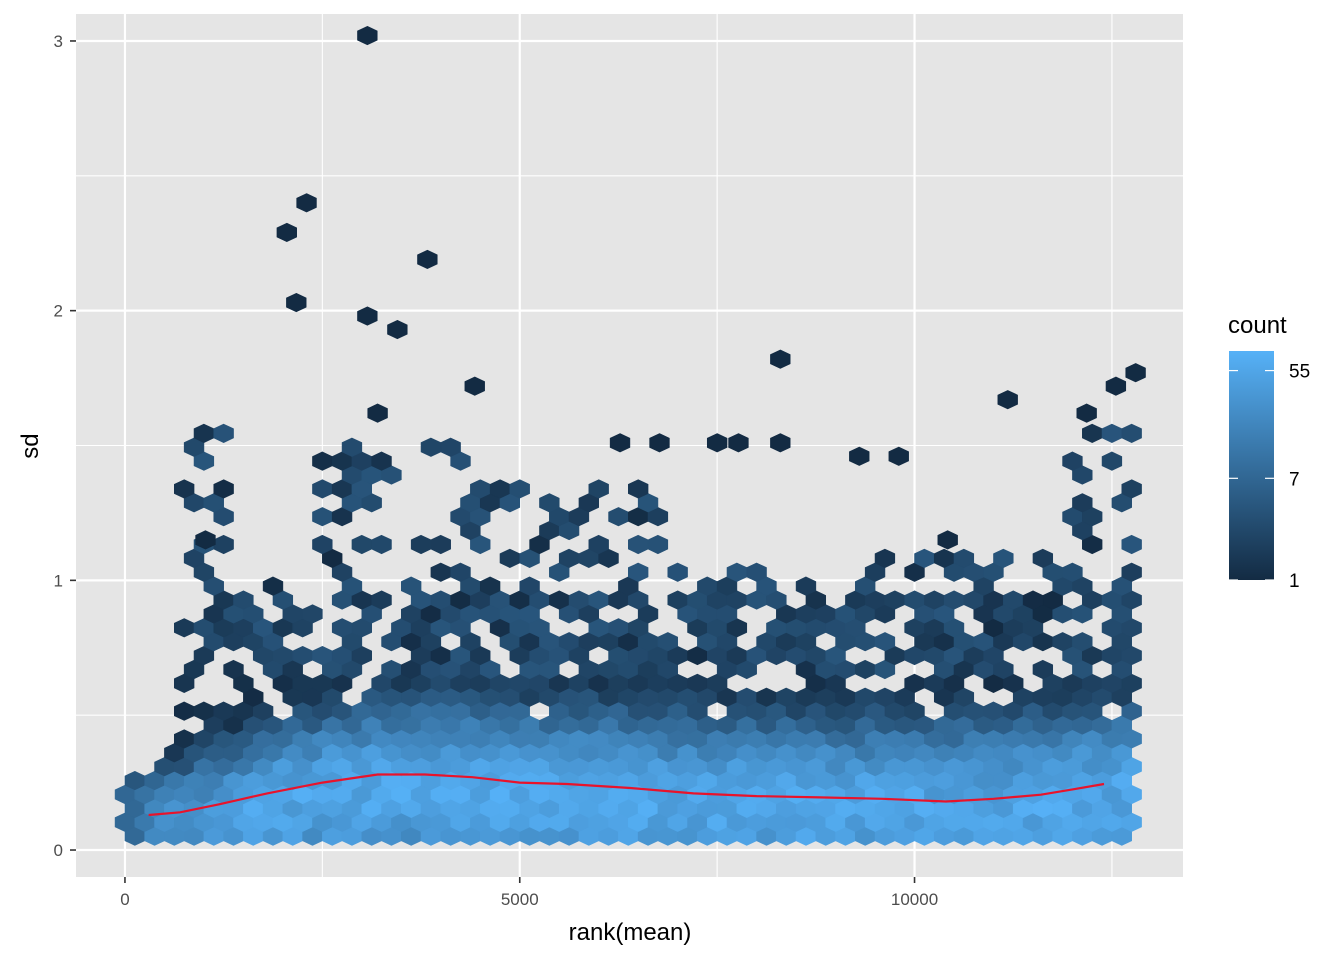 This screenshot has width=1344, height=960. What do you see at coordinates (124, 899) in the screenshot?
I see `x-tick-label: 0` at bounding box center [124, 899].